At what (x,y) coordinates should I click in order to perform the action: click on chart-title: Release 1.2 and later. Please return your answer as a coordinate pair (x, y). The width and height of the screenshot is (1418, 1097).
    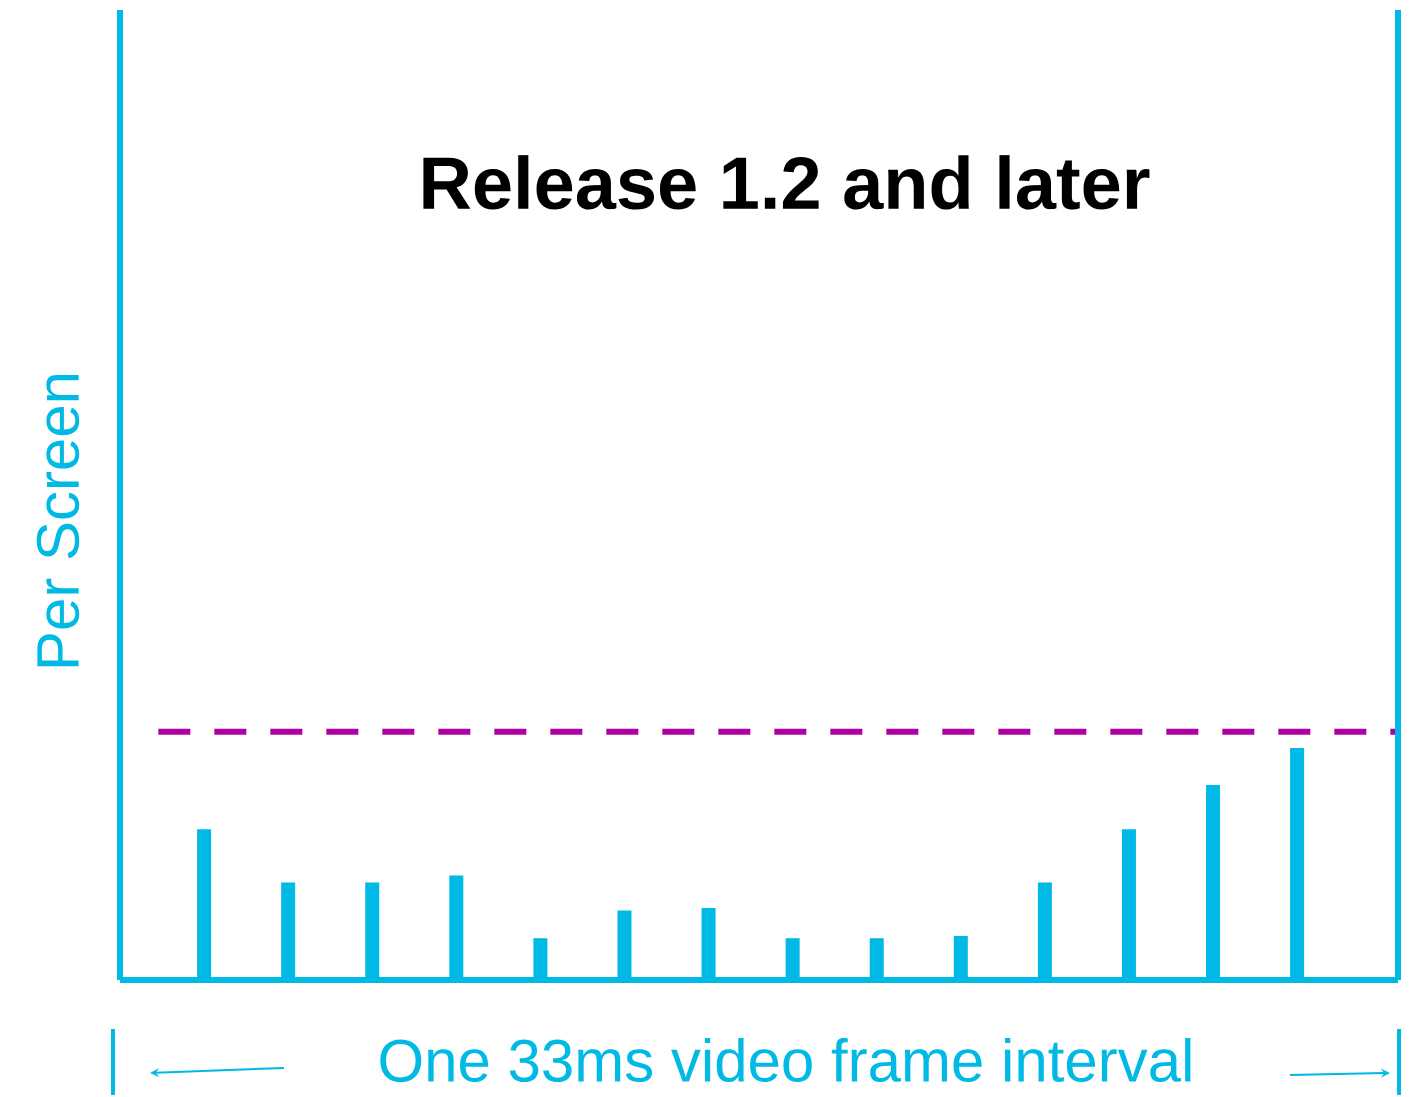
    Looking at the image, I should click on (786, 182).